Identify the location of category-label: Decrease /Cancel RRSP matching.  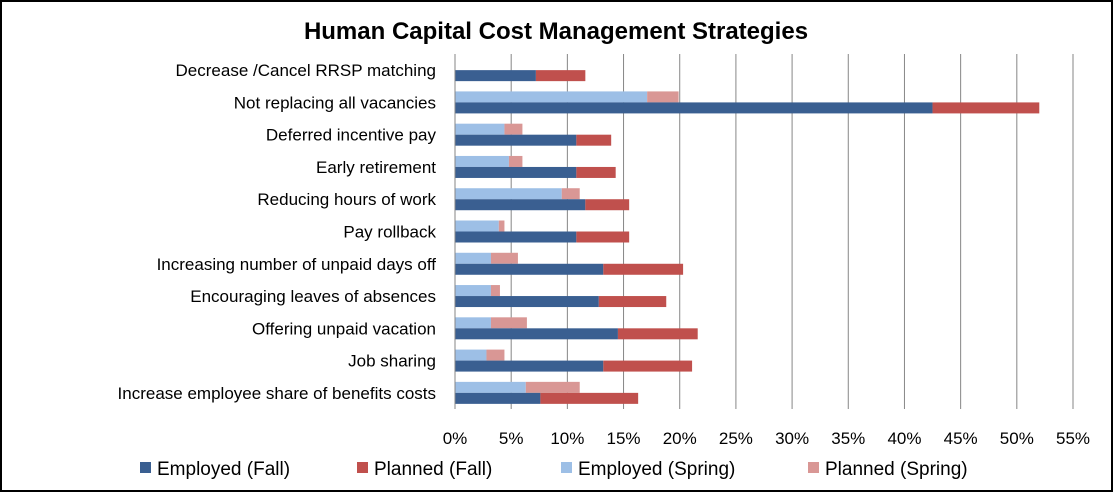
(306, 70).